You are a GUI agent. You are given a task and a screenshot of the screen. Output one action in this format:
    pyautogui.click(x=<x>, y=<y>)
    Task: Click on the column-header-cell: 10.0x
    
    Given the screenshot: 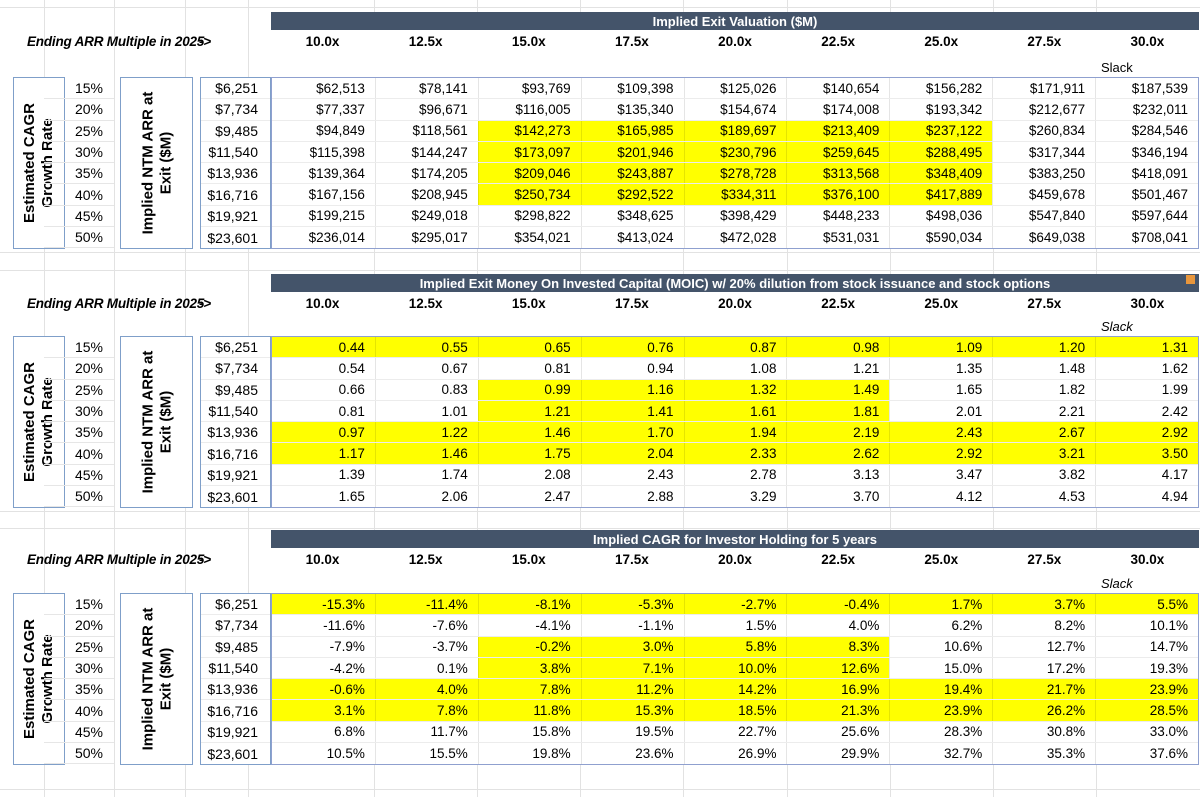 What is the action you would take?
    pyautogui.click(x=322, y=303)
    